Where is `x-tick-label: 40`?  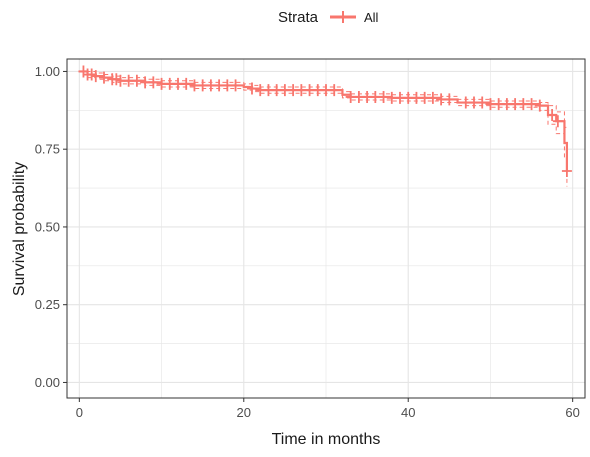 x-tick-label: 40 is located at coordinates (408, 412).